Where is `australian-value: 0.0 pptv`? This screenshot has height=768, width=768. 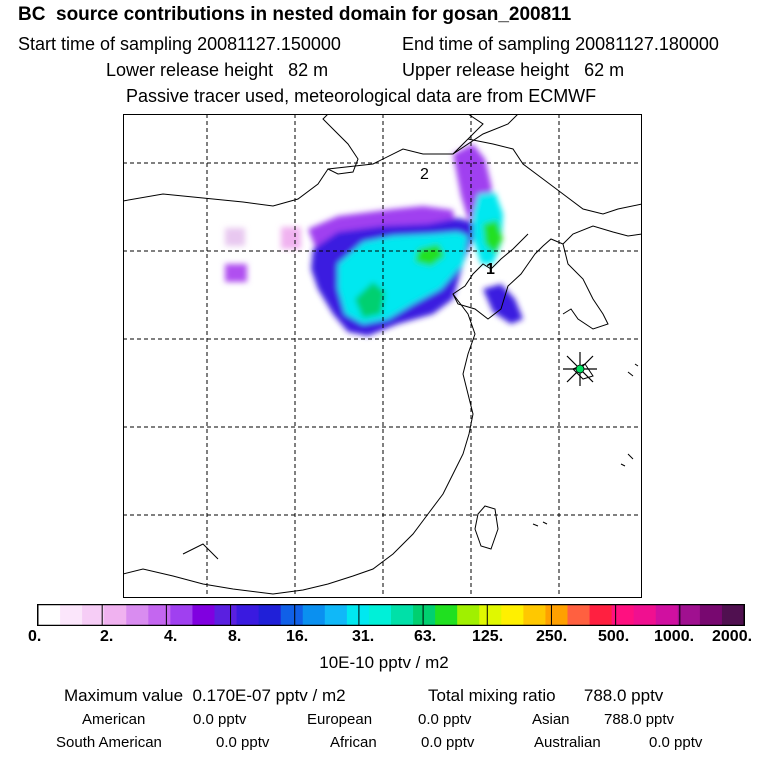
australian-value: 0.0 pptv is located at coordinates (676, 742).